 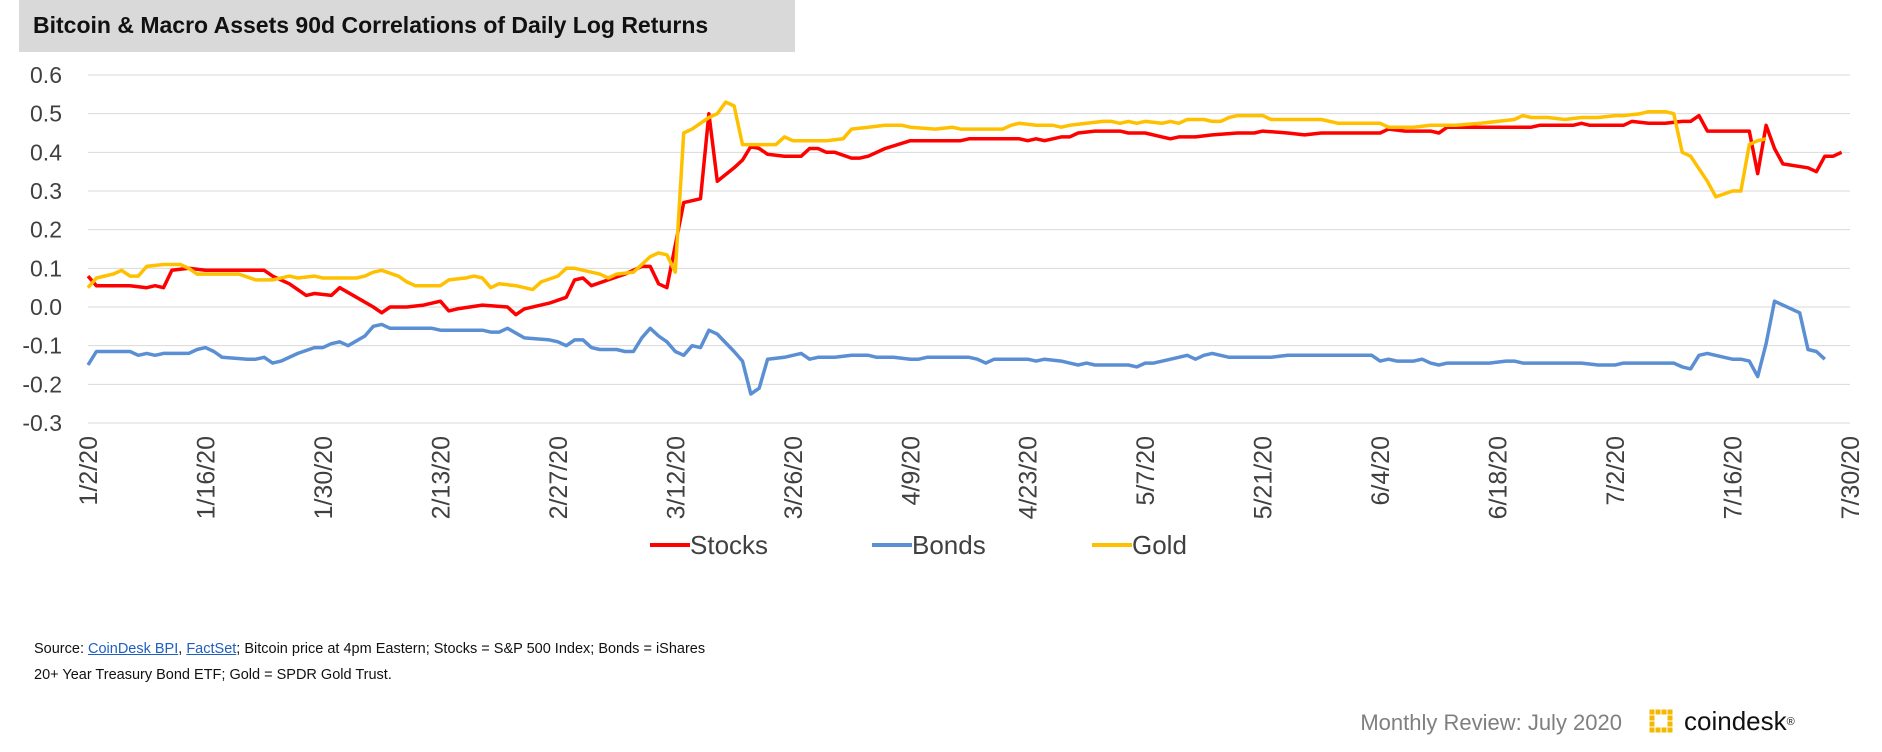 What do you see at coordinates (42, 384) in the screenshot?
I see `y-tick-label: -0.2` at bounding box center [42, 384].